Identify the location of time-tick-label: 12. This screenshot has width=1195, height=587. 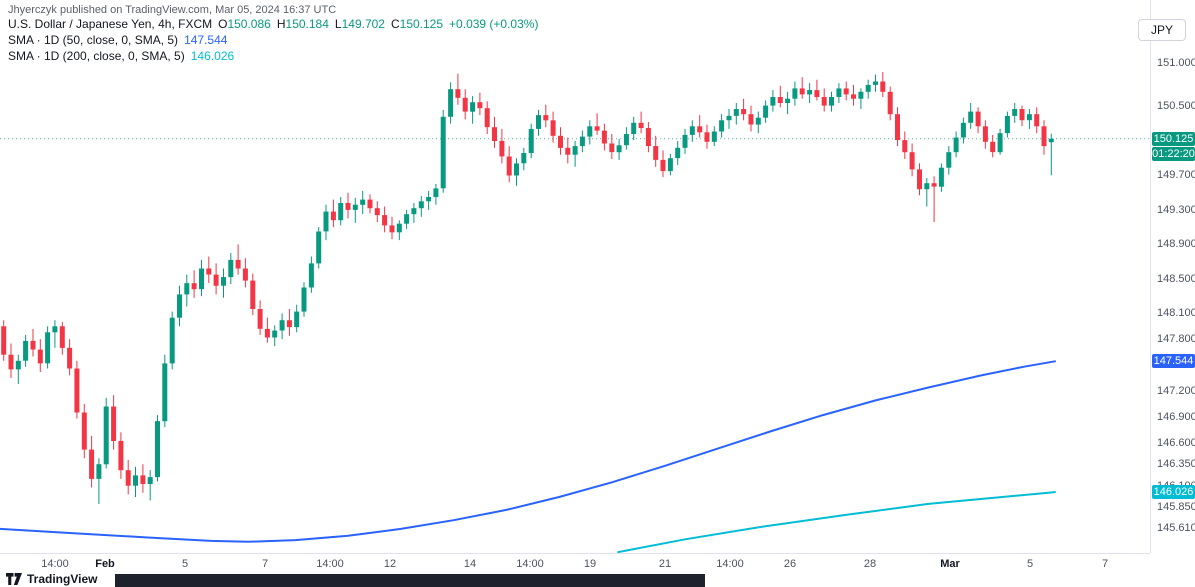
(390, 564).